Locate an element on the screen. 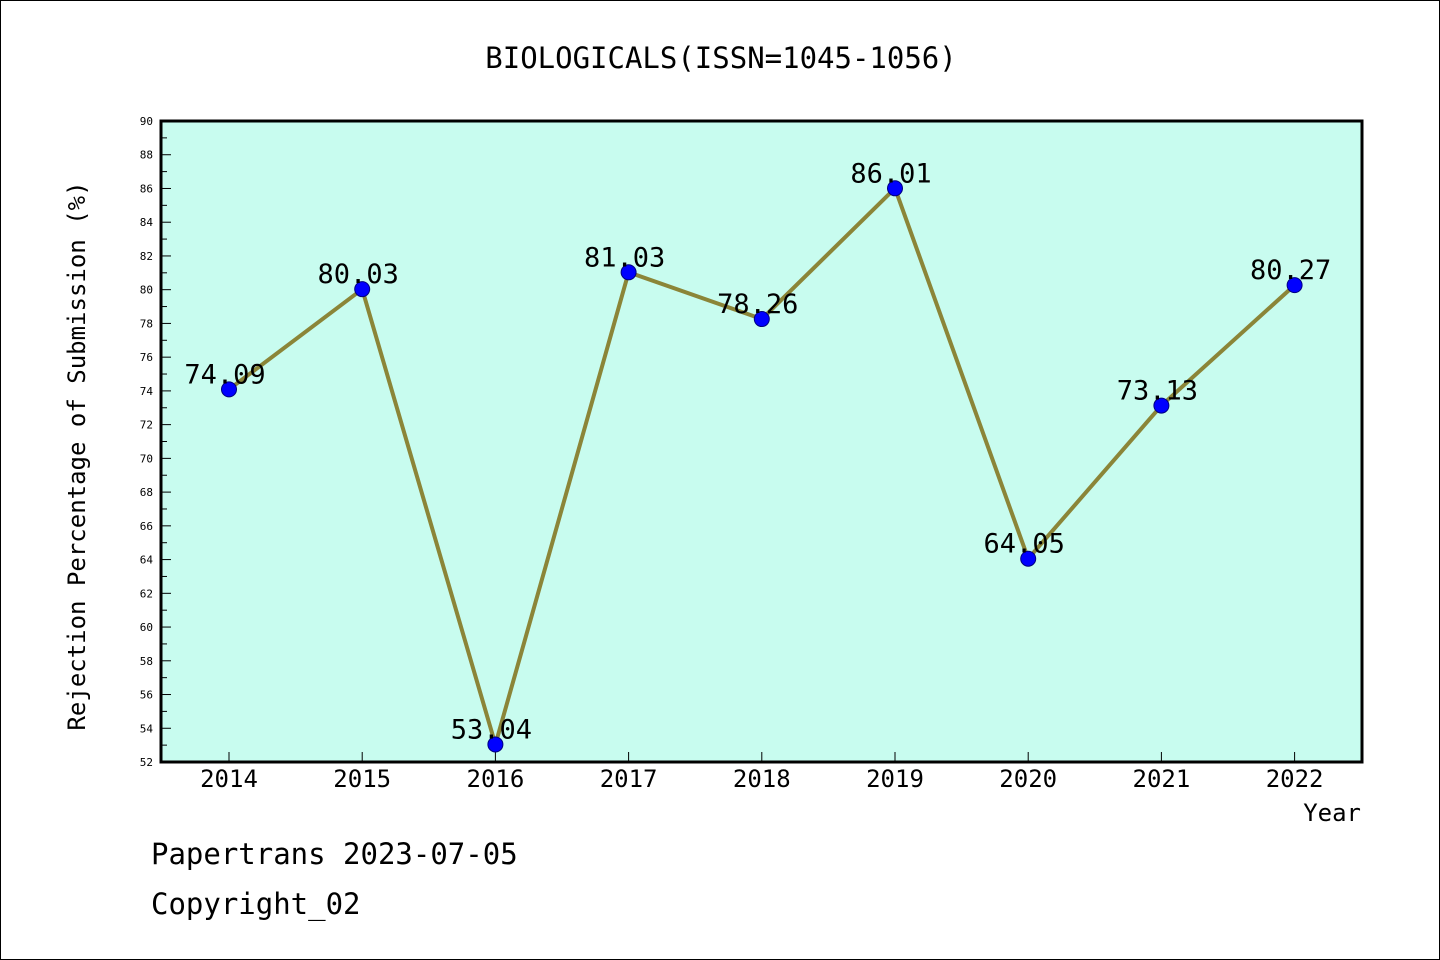 The image size is (1440, 960). y-tick-label: 90 is located at coordinates (146, 121).